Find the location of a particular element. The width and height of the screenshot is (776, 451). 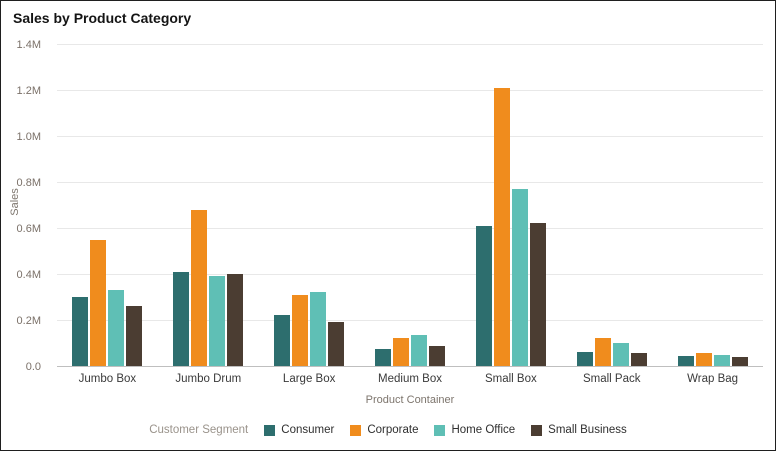

legend-title: Customer Segment is located at coordinates (199, 430).